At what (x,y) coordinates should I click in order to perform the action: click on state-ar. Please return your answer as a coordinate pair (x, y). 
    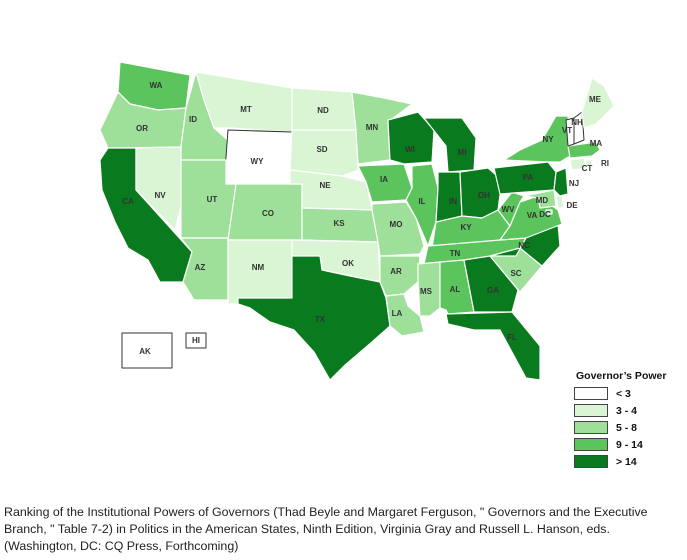
    Looking at the image, I should click on (400, 276).